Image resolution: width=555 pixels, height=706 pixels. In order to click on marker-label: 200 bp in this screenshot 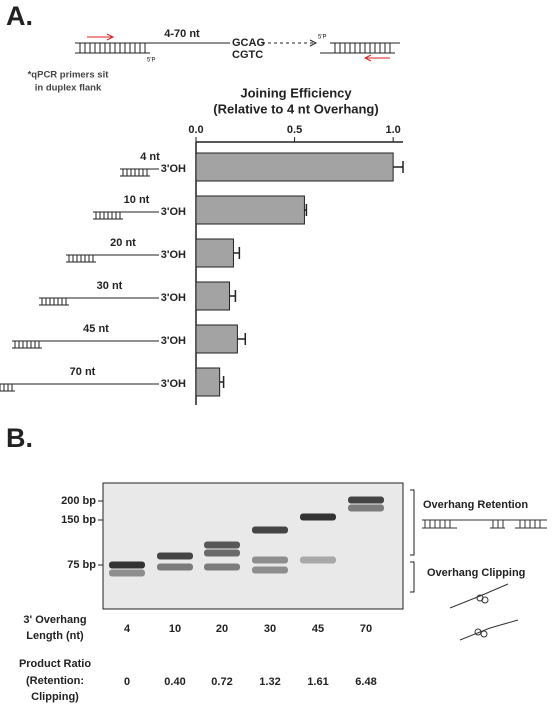, I will do `click(78, 501)`.